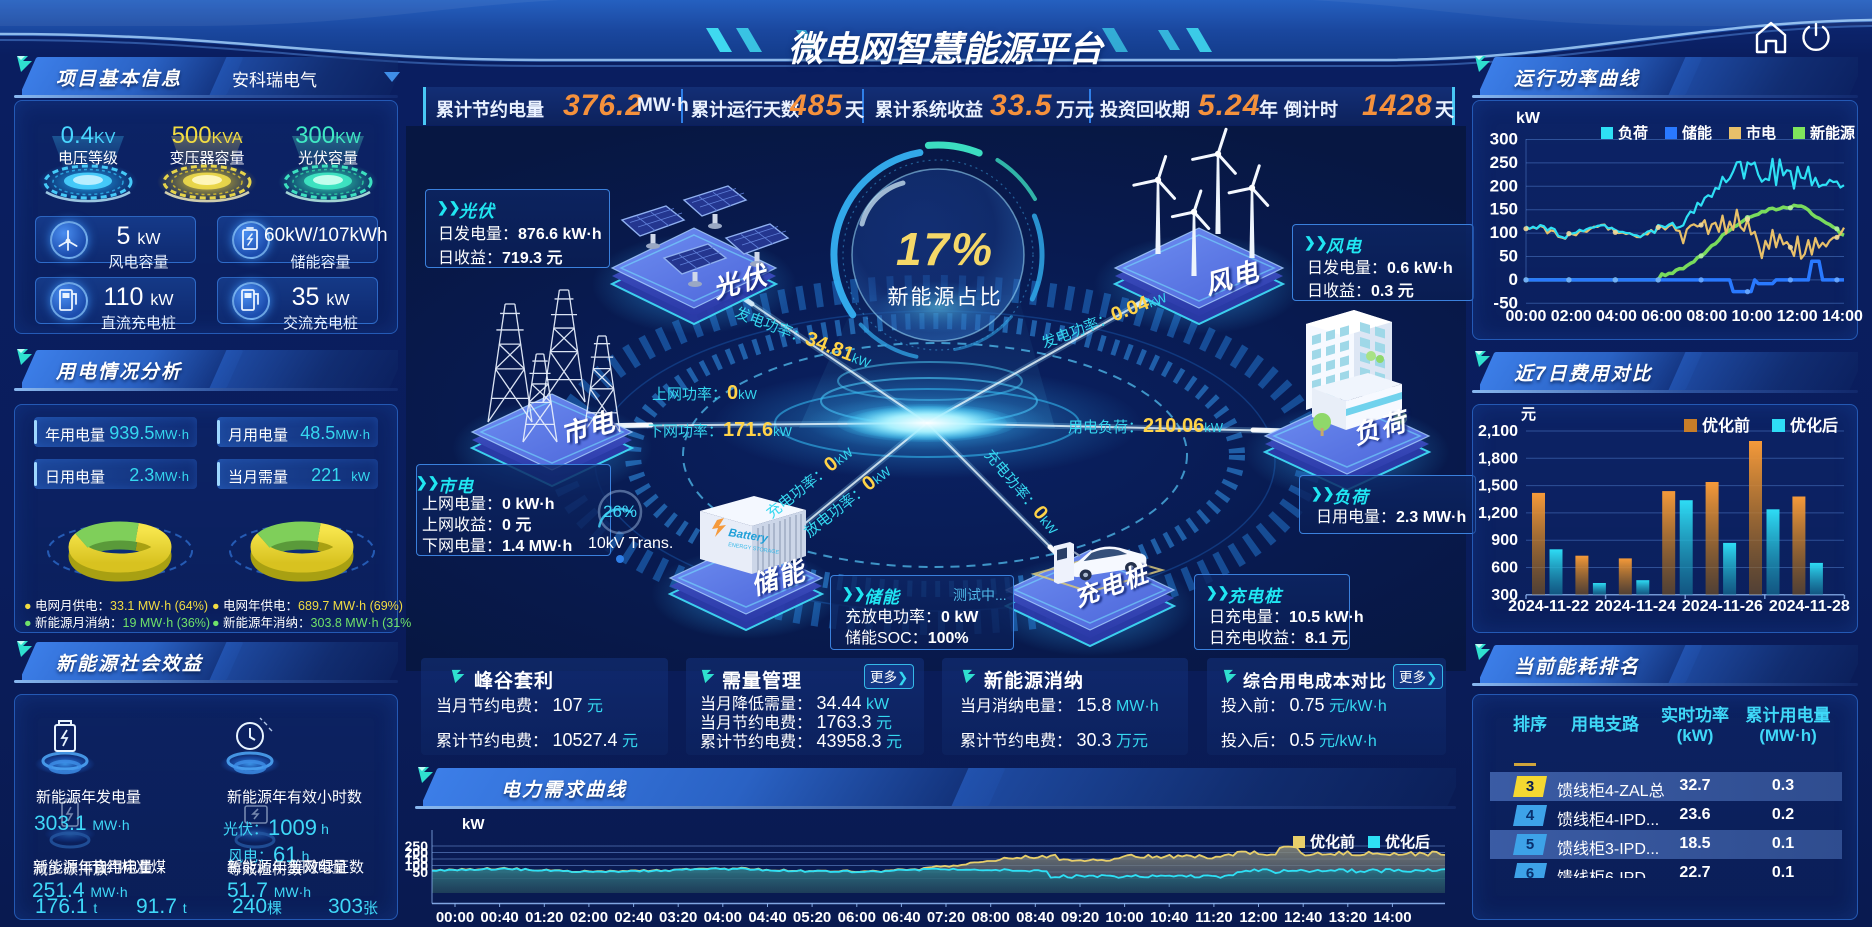  Describe the element at coordinates (1169, 917) in the screenshot. I see `svg-text: 10:40` at that location.